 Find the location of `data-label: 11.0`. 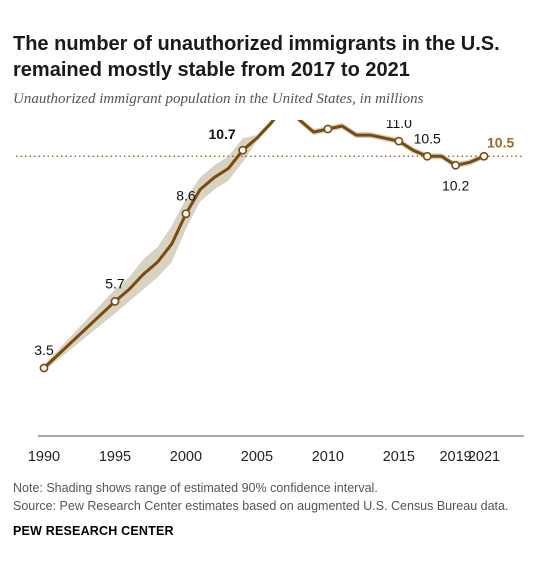

data-label: 11.0 is located at coordinates (399, 125).